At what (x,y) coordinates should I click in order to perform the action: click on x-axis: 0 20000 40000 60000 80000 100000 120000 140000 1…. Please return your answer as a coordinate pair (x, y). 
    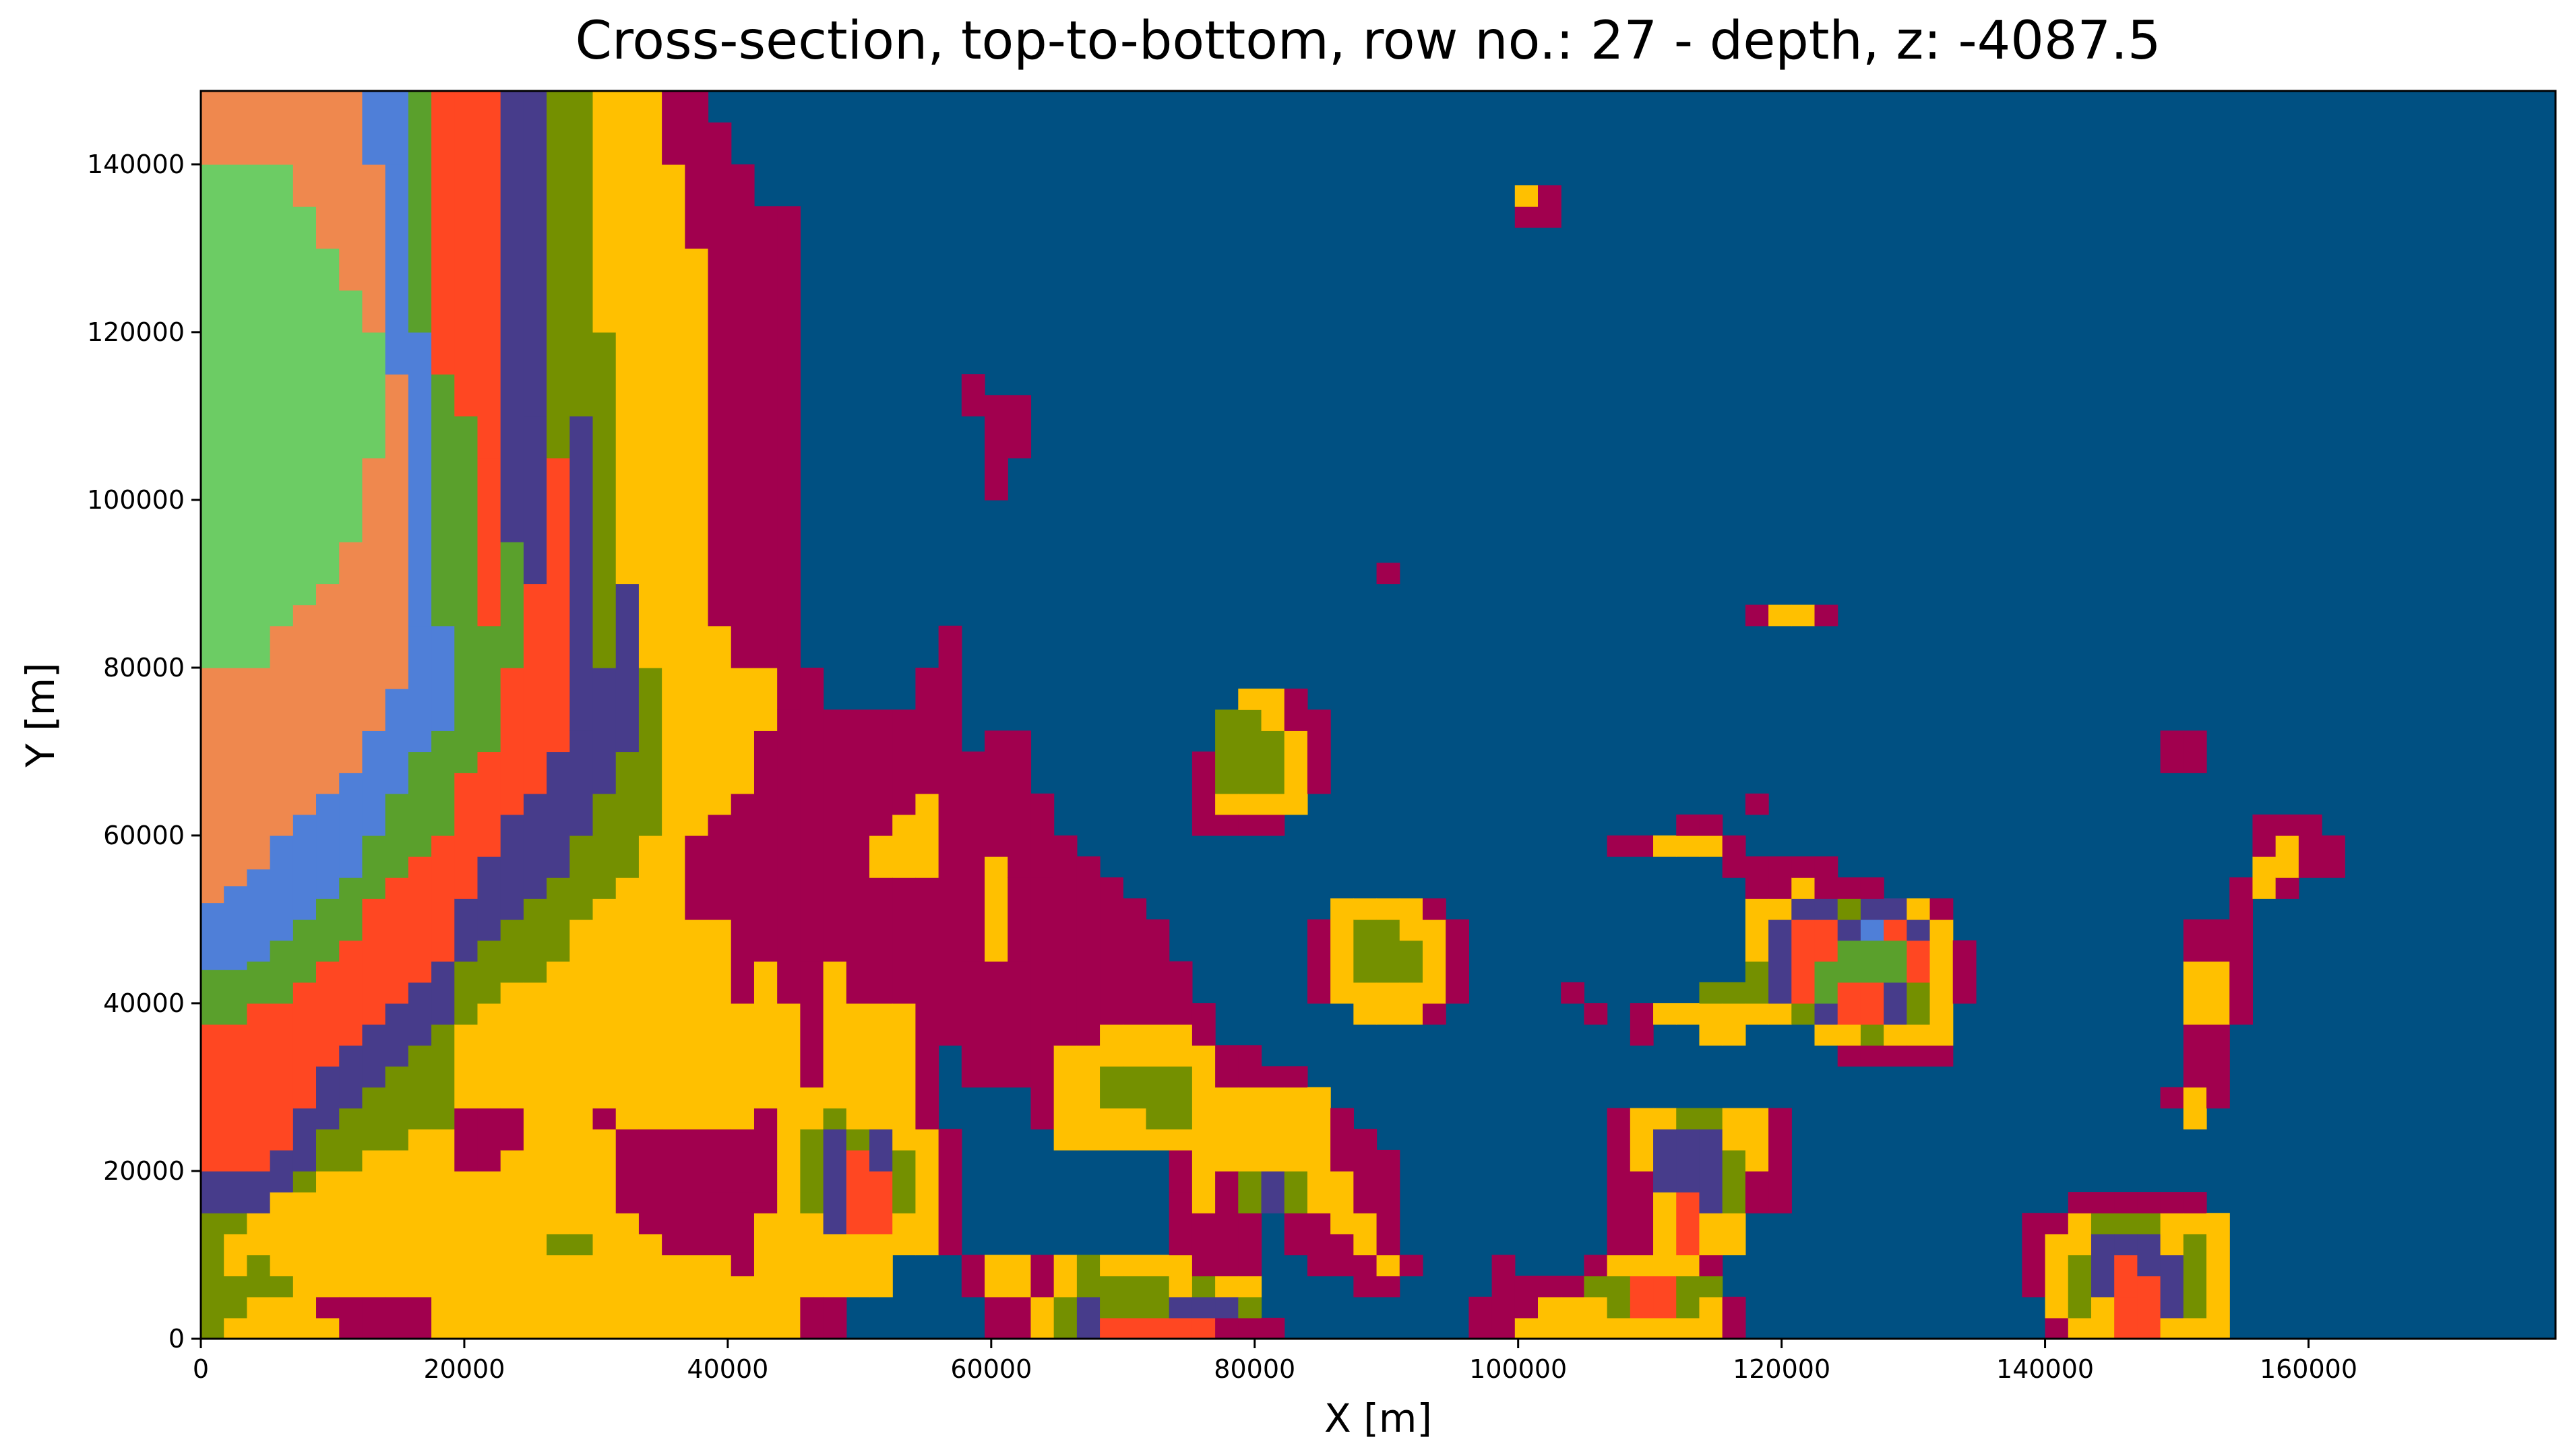
    Looking at the image, I should click on (1275, 1361).